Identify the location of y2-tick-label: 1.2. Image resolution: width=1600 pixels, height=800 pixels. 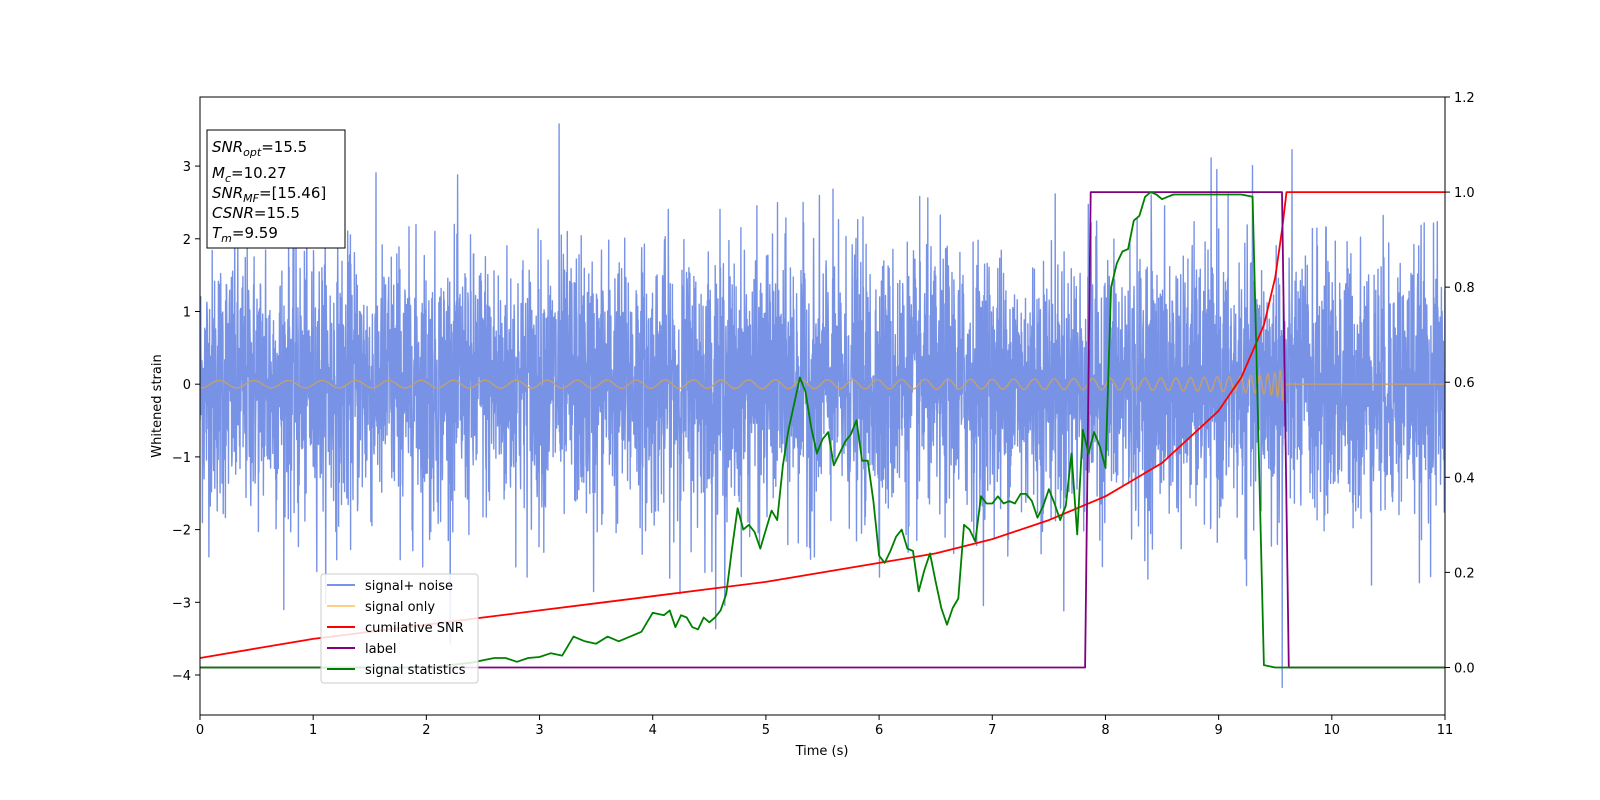
(1464, 98).